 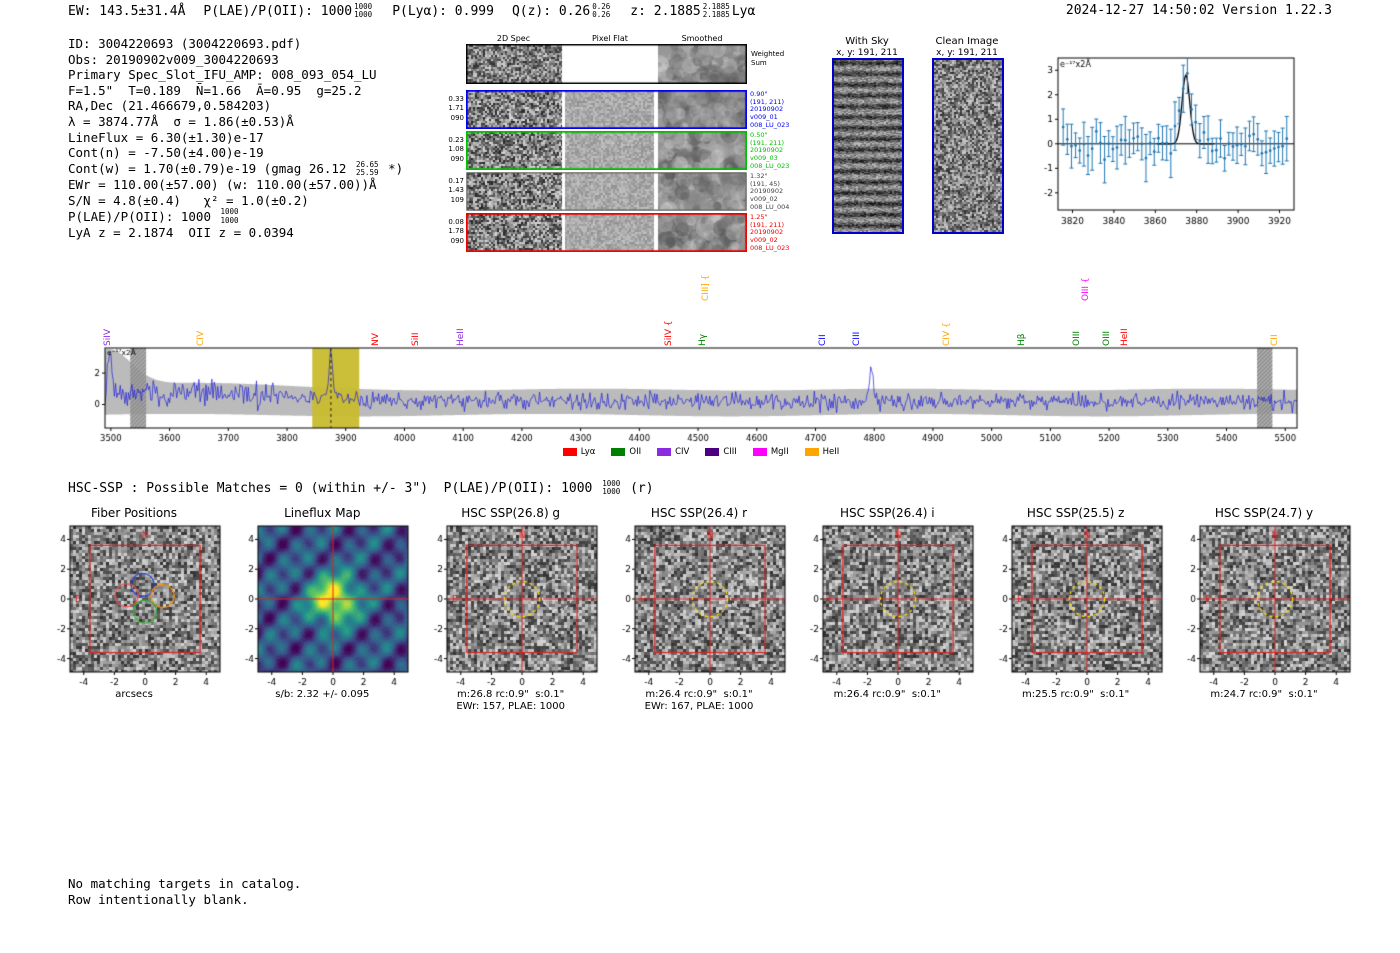 I want to click on clean-image-coords: x, y: 191, 211, so click(x=967, y=53).